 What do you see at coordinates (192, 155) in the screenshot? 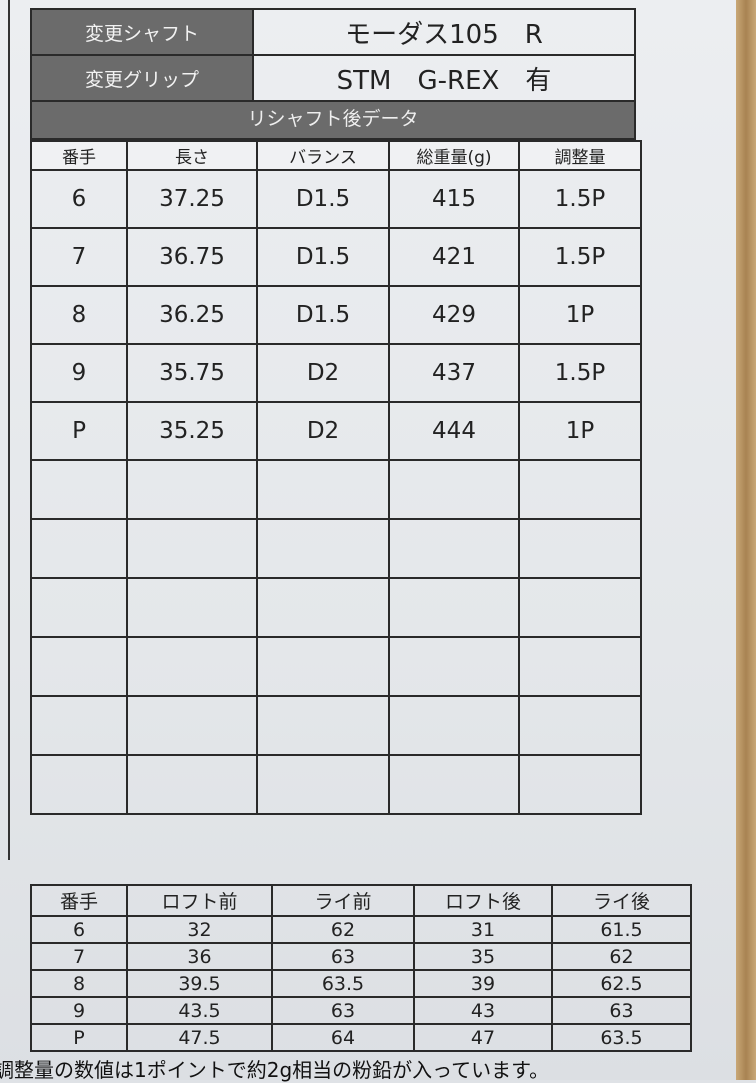
I see `column-header: 長さ` at bounding box center [192, 155].